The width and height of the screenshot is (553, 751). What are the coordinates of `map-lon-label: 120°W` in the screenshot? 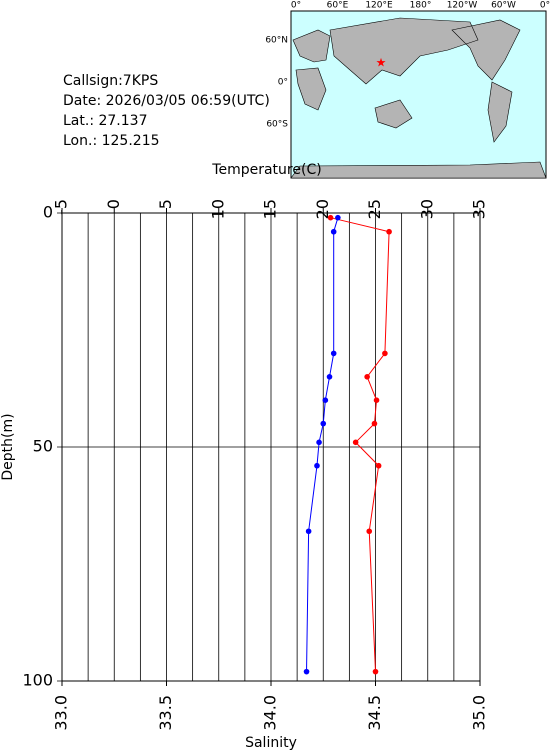 It's located at (462, 6).